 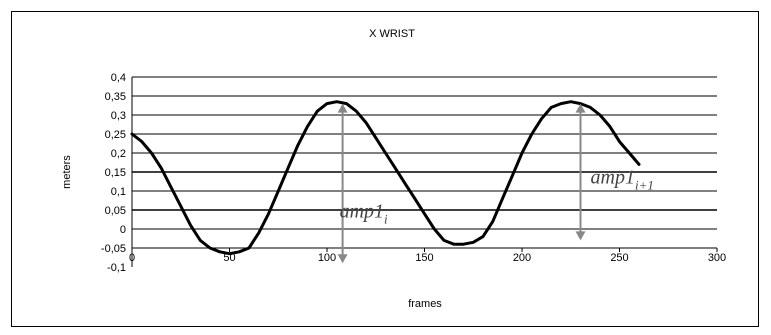 I want to click on amplitude-label-subscript: i+1, so click(x=644, y=184).